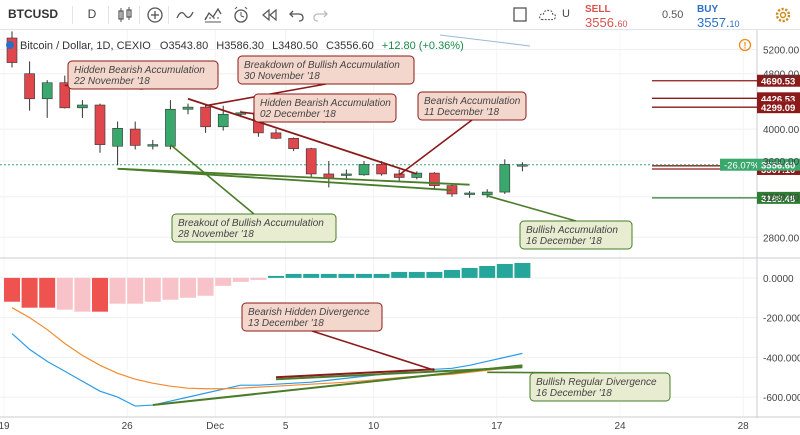  I want to click on time-axis: 19 26 Dec 5 10 17 24 28, so click(374, 426).